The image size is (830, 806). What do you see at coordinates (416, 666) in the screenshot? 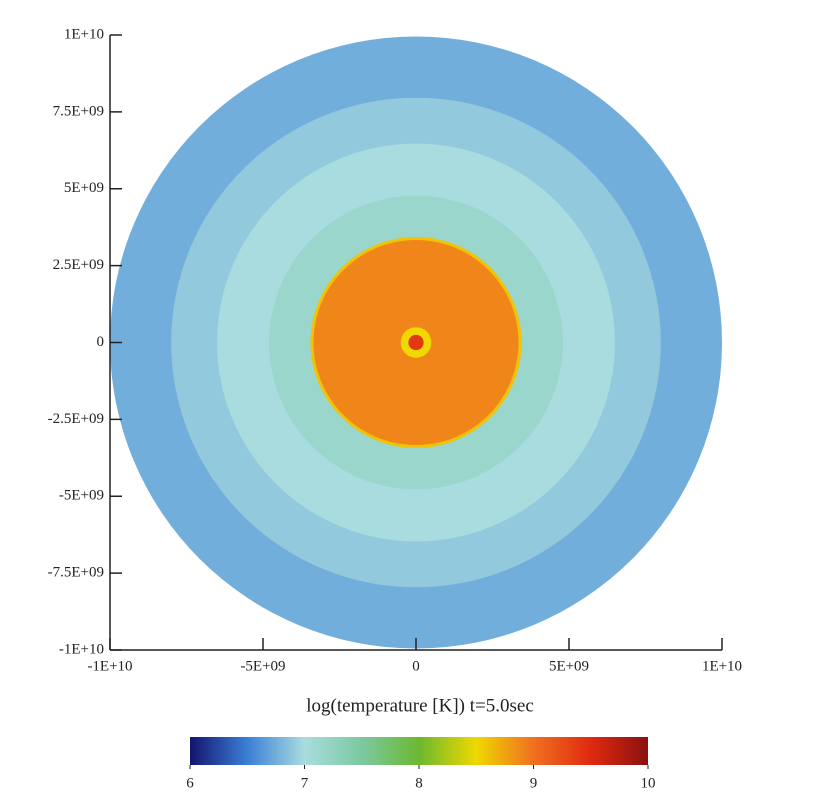
I see `x-tick-label: 0` at bounding box center [416, 666].